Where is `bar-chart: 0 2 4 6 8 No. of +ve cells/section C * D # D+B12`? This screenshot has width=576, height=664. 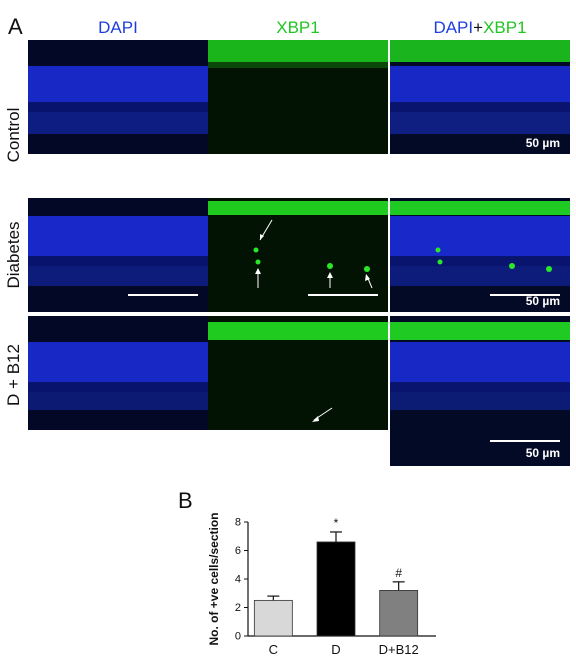 bar-chart: 0 2 4 6 8 No. of +ve cells/section C * D # D+B12 is located at coordinates (321, 584).